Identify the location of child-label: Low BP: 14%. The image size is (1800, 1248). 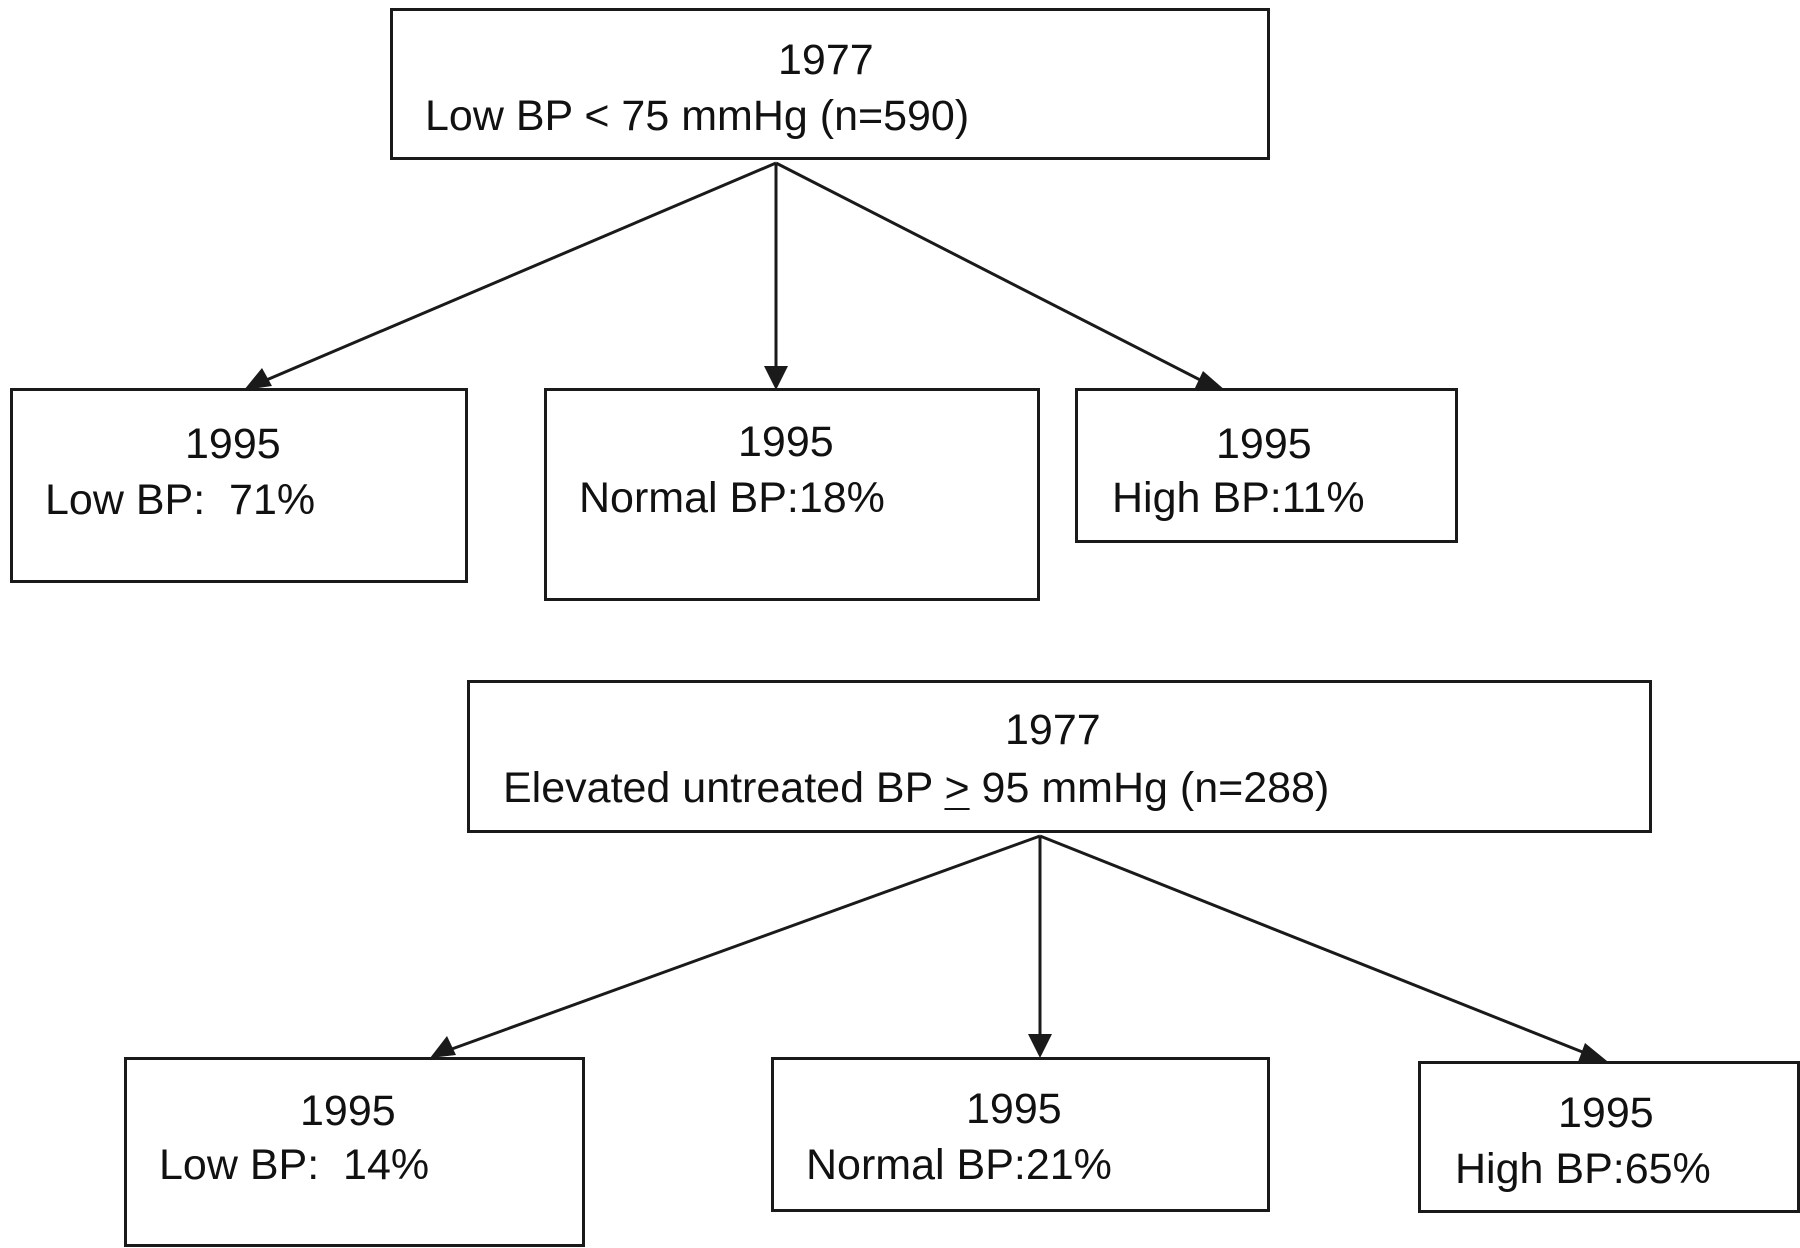
(294, 1165).